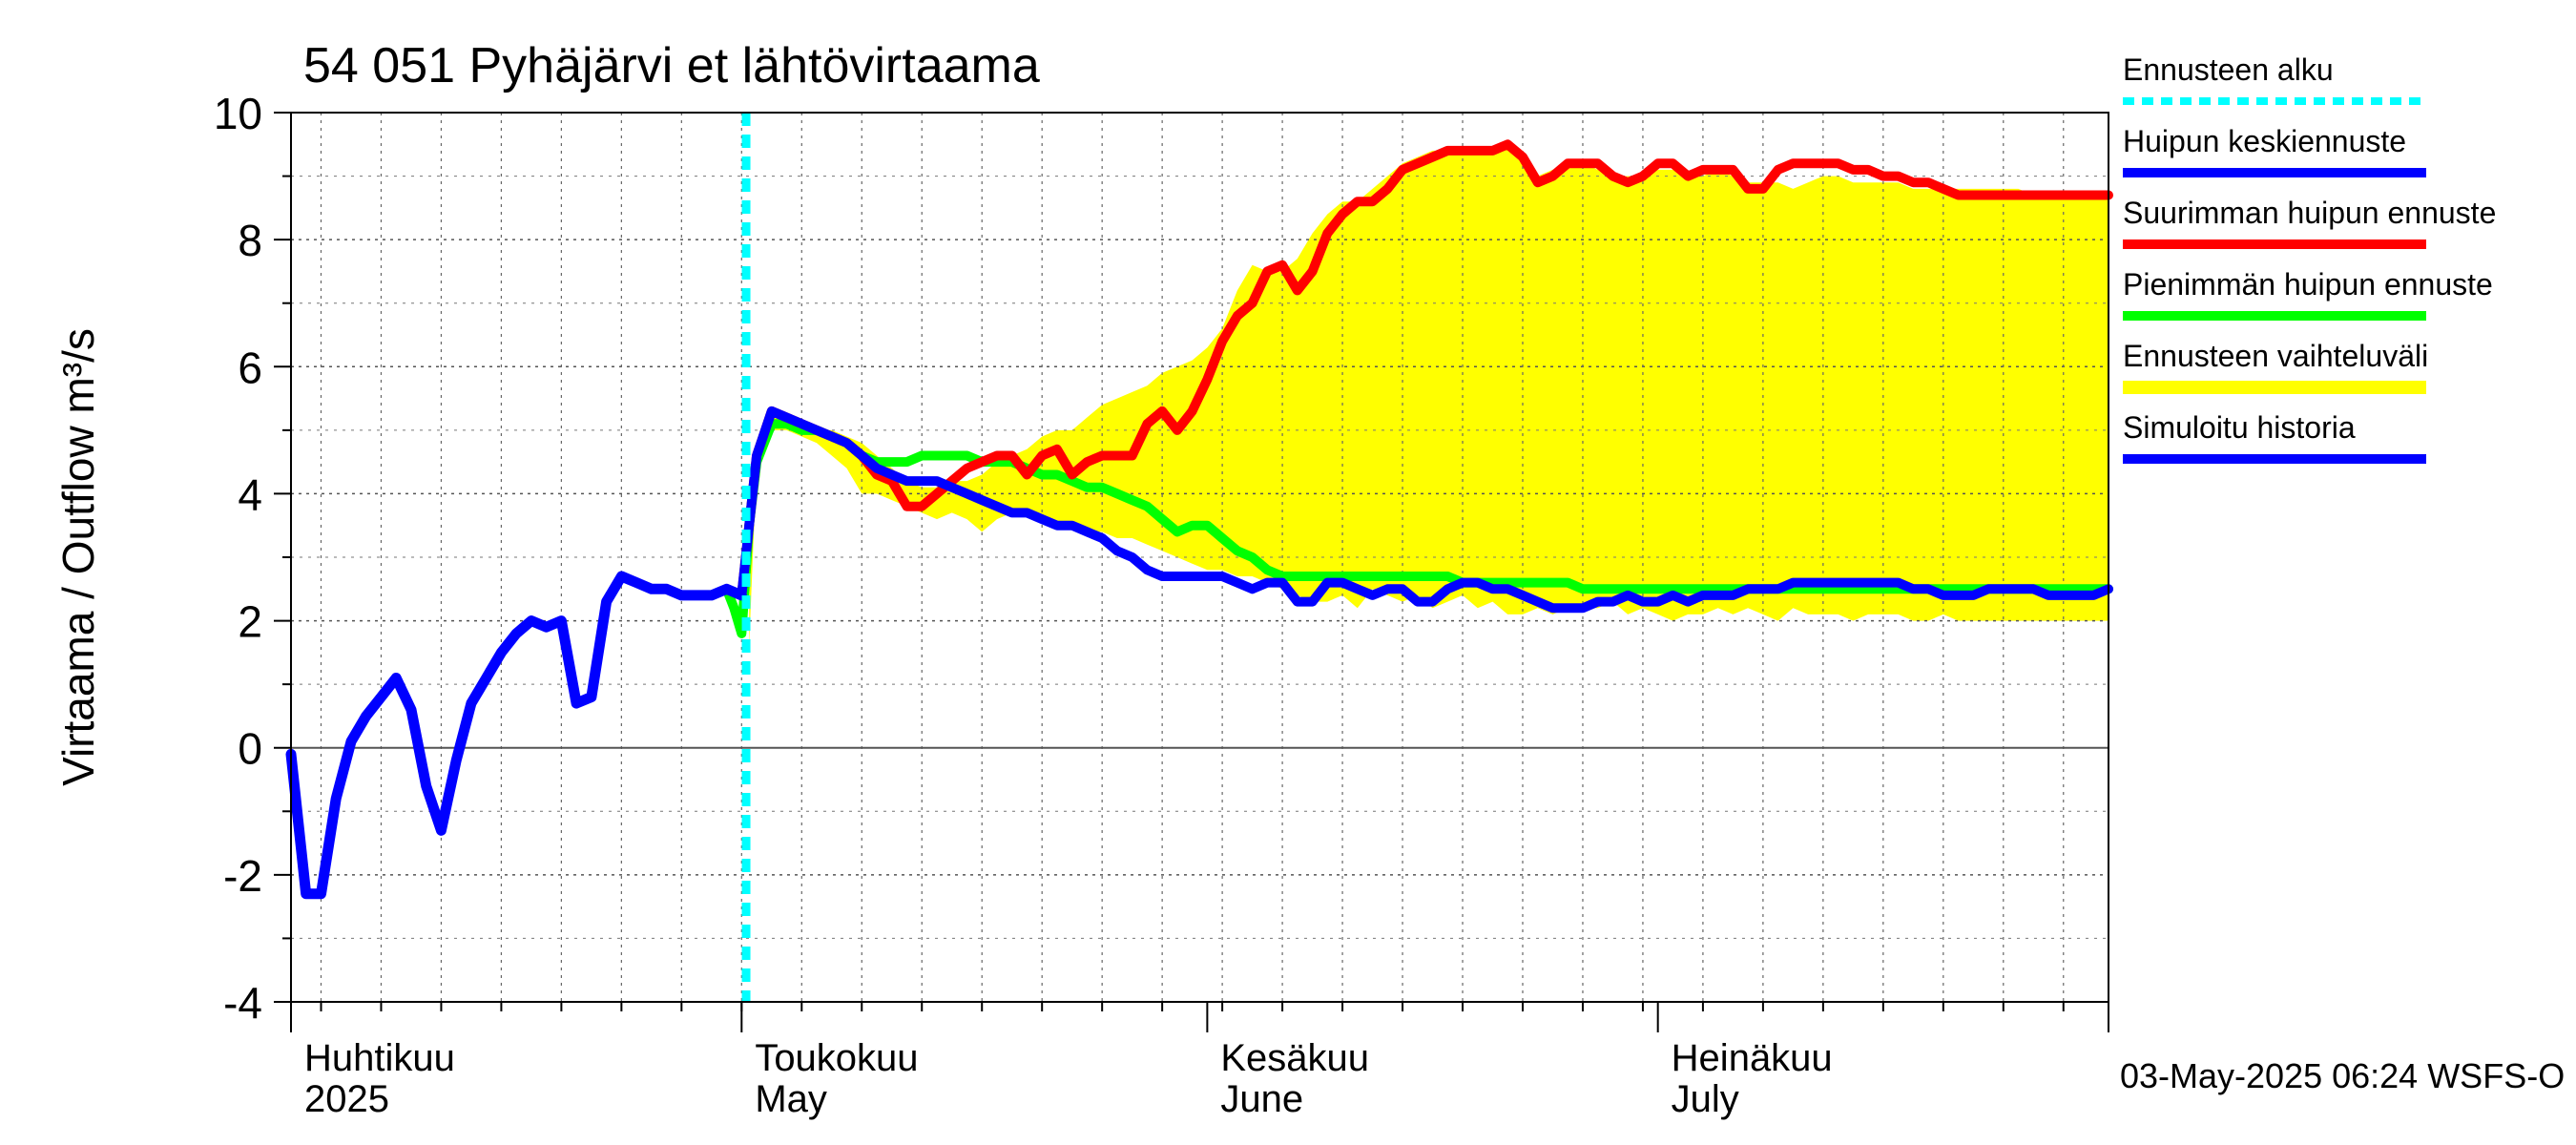  What do you see at coordinates (1294, 1058) in the screenshot?
I see `x-month-label: Kesäkuu` at bounding box center [1294, 1058].